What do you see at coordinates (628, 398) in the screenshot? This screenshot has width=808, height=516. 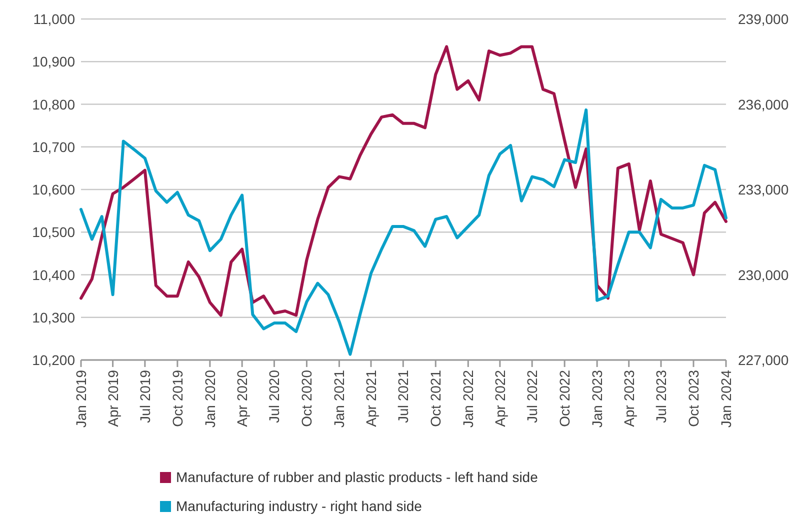 I see `x-tick-label: Apr 2023` at bounding box center [628, 398].